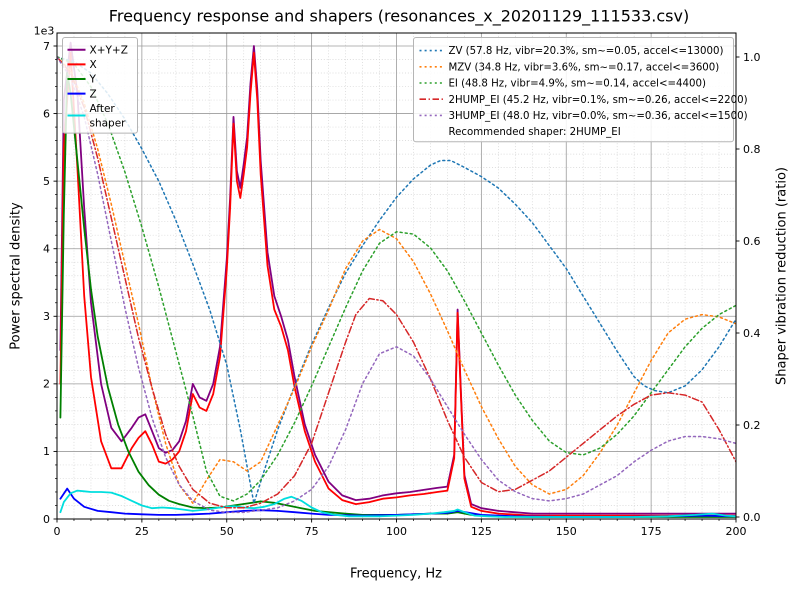 This screenshot has height=600, width=800. I want to click on x-tick-label: 200, so click(736, 531).